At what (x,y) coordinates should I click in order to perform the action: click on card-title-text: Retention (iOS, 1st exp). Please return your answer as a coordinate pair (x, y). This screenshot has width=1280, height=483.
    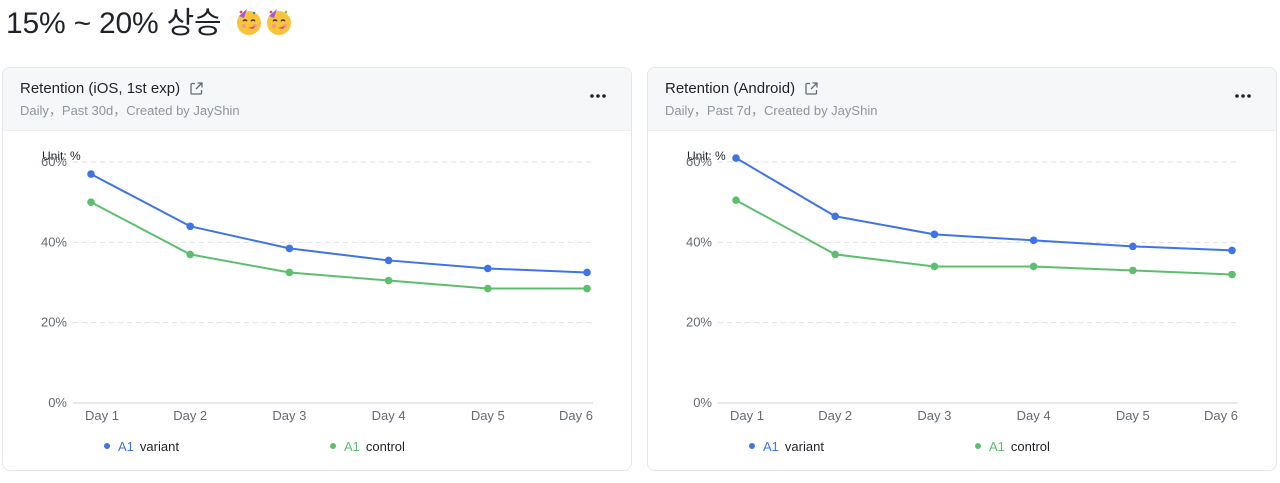
    Looking at the image, I should click on (100, 88).